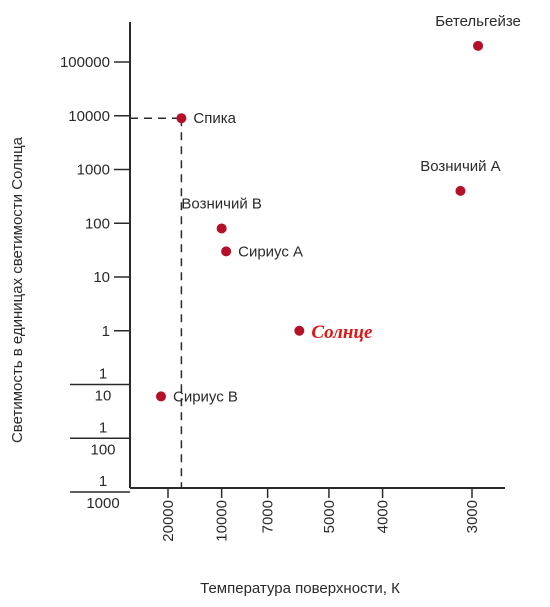  Describe the element at coordinates (300, 588) in the screenshot. I see `x-axis-title: Температура поверхности, К` at that location.